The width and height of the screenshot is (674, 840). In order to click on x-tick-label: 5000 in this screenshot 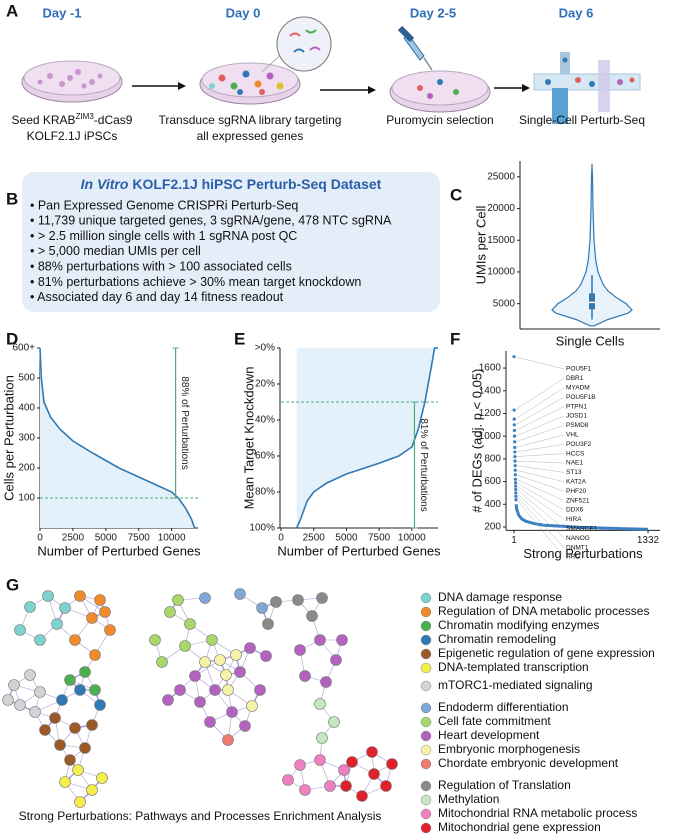, I will do `click(346, 538)`.